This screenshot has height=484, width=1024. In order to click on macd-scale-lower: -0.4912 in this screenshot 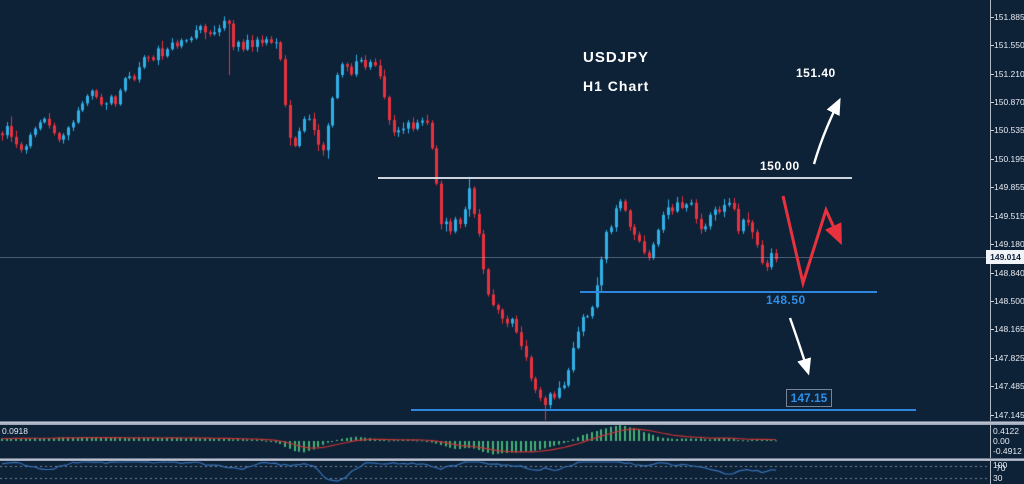, I will do `click(1007, 451)`.